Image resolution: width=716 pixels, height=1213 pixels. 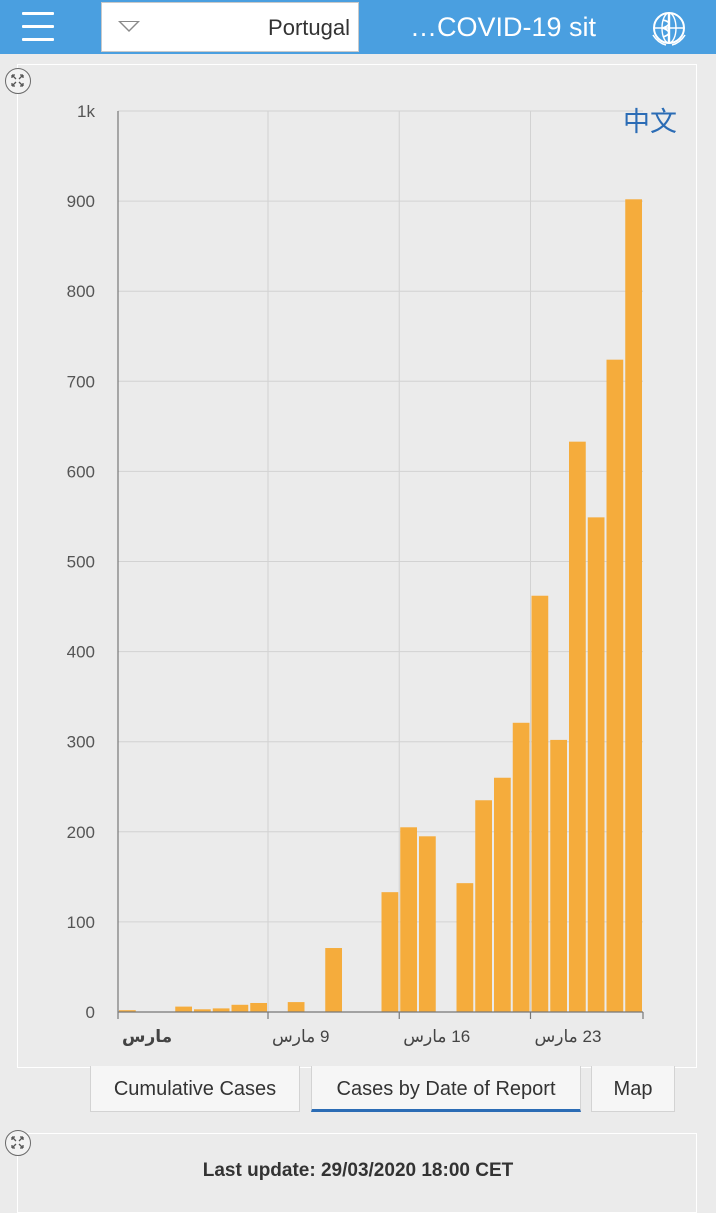 I want to click on x-tick-label: 9 مارس, so click(x=300, y=1036).